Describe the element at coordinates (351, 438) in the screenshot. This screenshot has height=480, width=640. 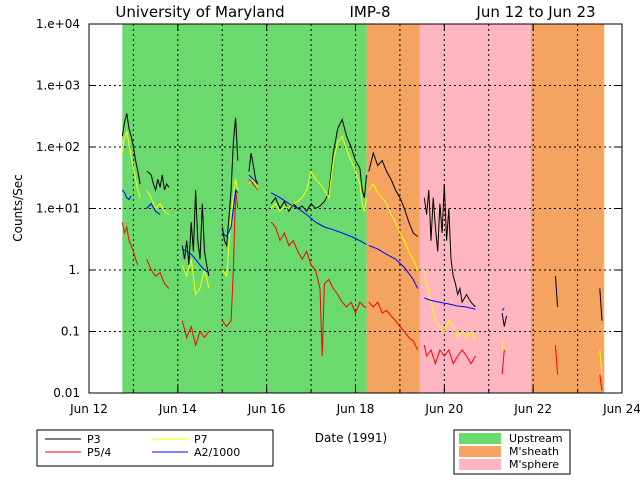
I see `x-axis-label: Date (1991)` at that location.